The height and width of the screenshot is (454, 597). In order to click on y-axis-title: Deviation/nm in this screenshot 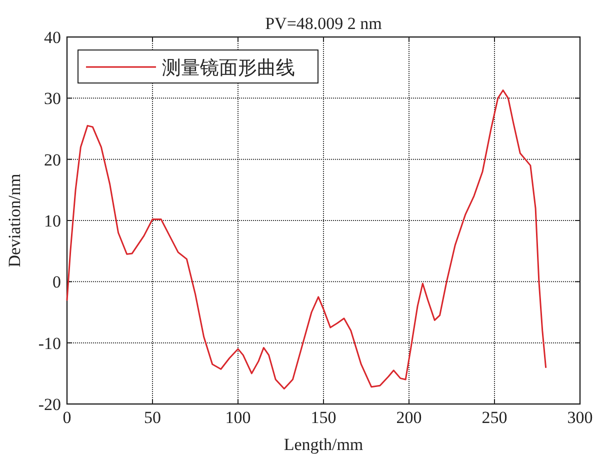, I will do `click(14, 221)`.